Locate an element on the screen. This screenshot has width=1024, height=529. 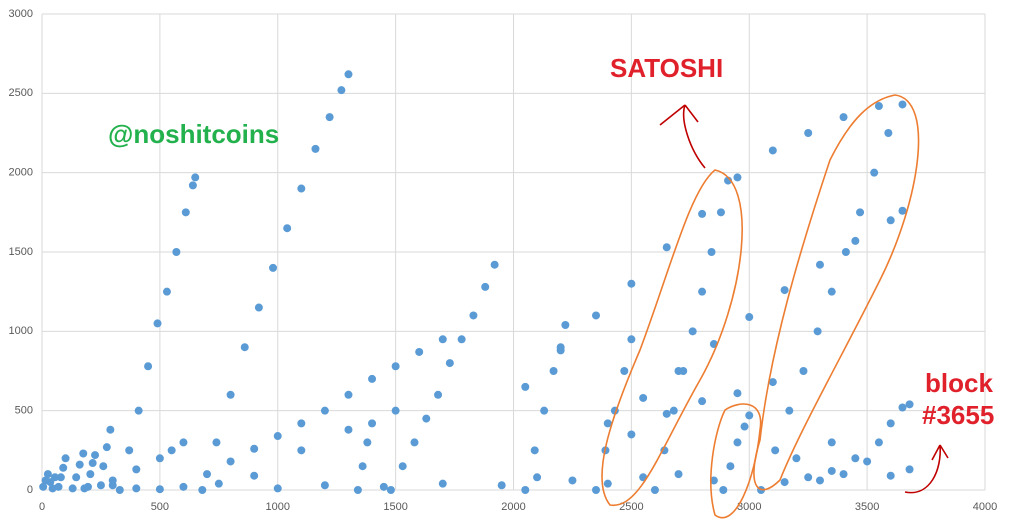
x-tick-label: 3500 is located at coordinates (867, 507).